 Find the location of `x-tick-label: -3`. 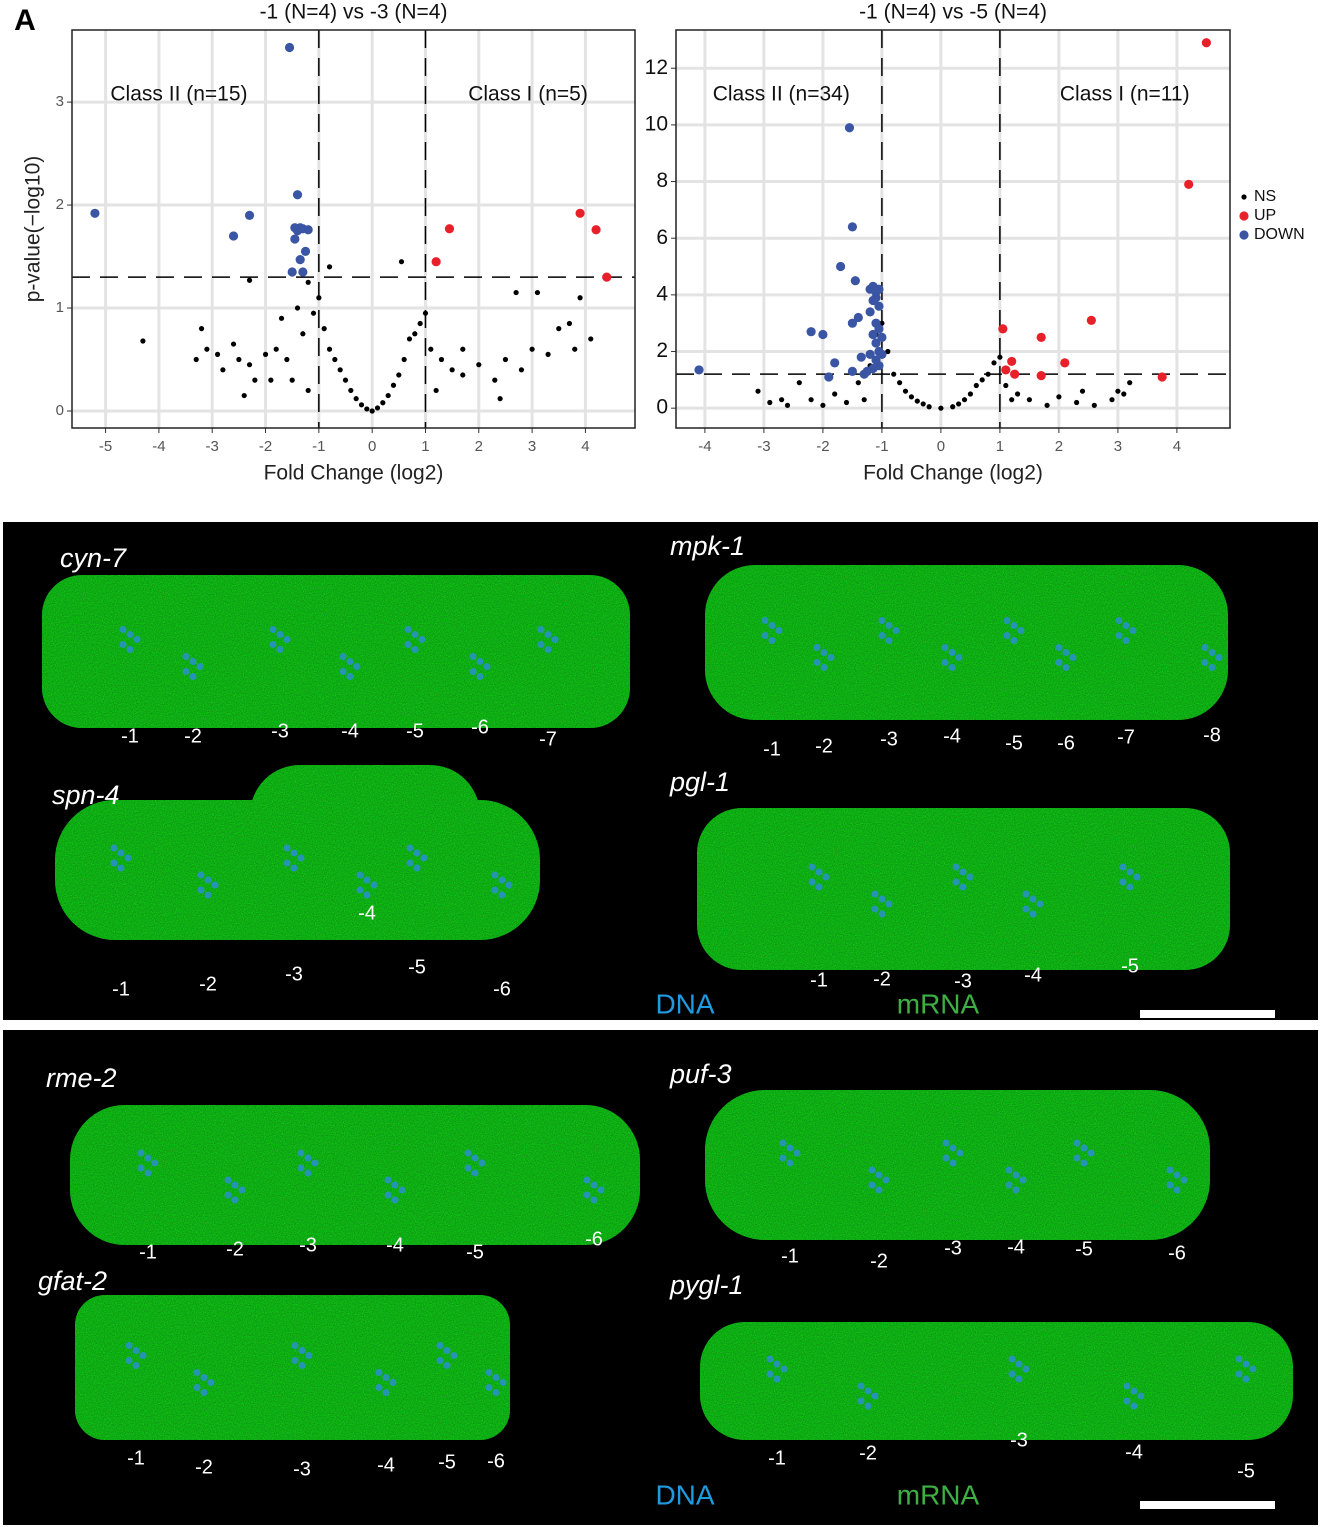

x-tick-label: -3 is located at coordinates (212, 446).